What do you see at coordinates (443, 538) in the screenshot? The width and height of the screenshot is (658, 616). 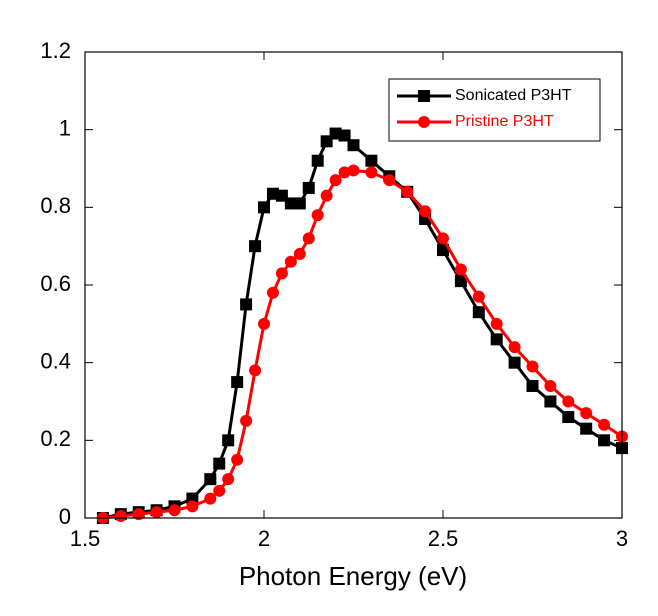 I see `x-tick-label: 2.5` at bounding box center [443, 538].